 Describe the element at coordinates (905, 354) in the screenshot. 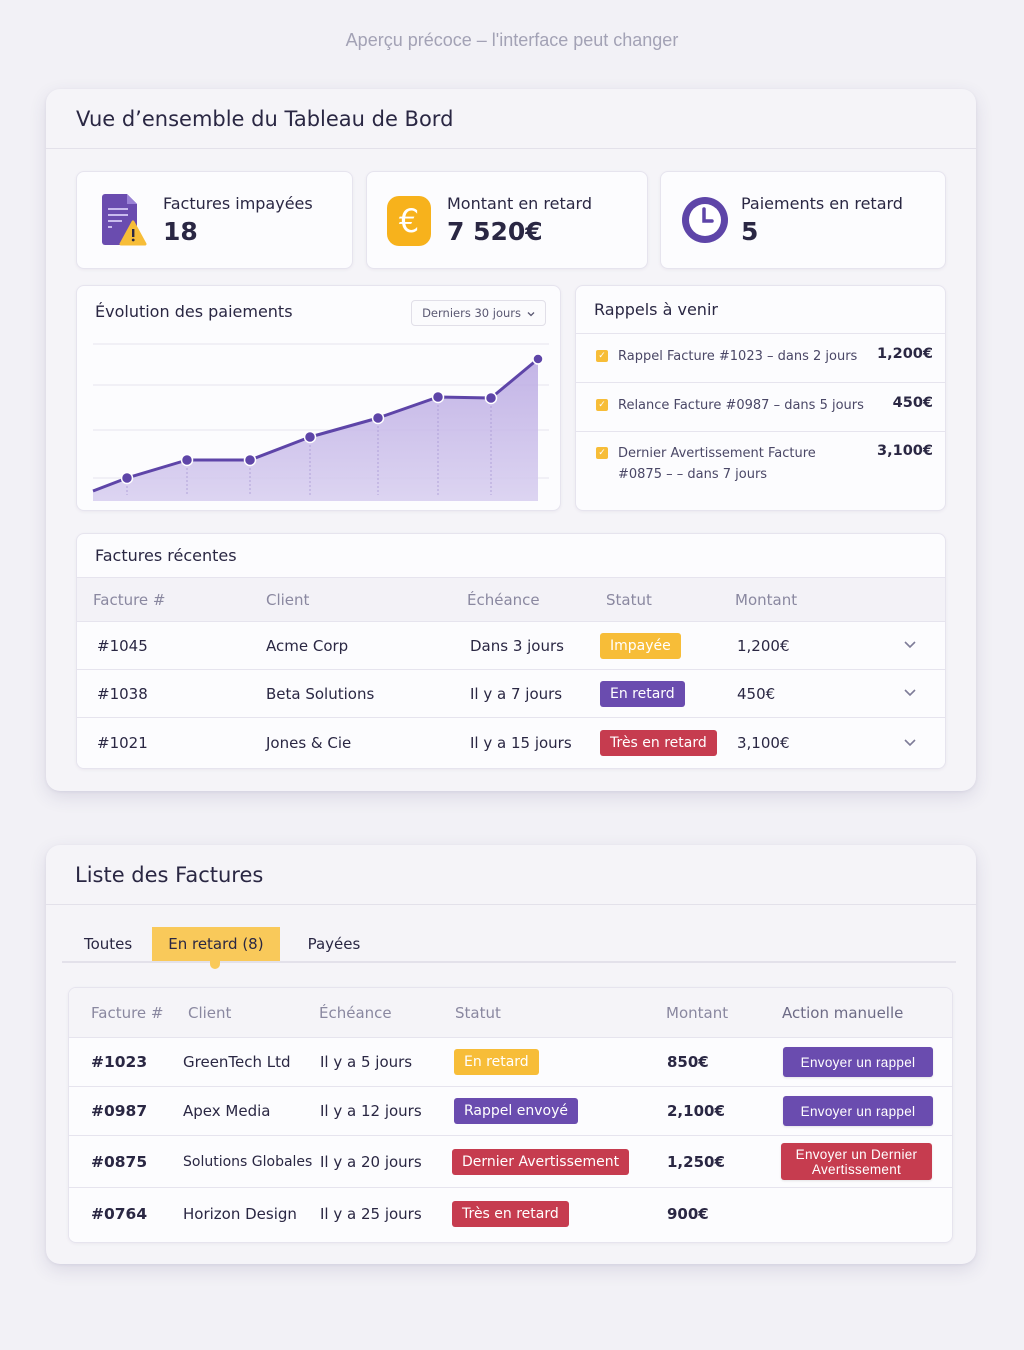

I see `reminder-amount: 1,200€` at that location.